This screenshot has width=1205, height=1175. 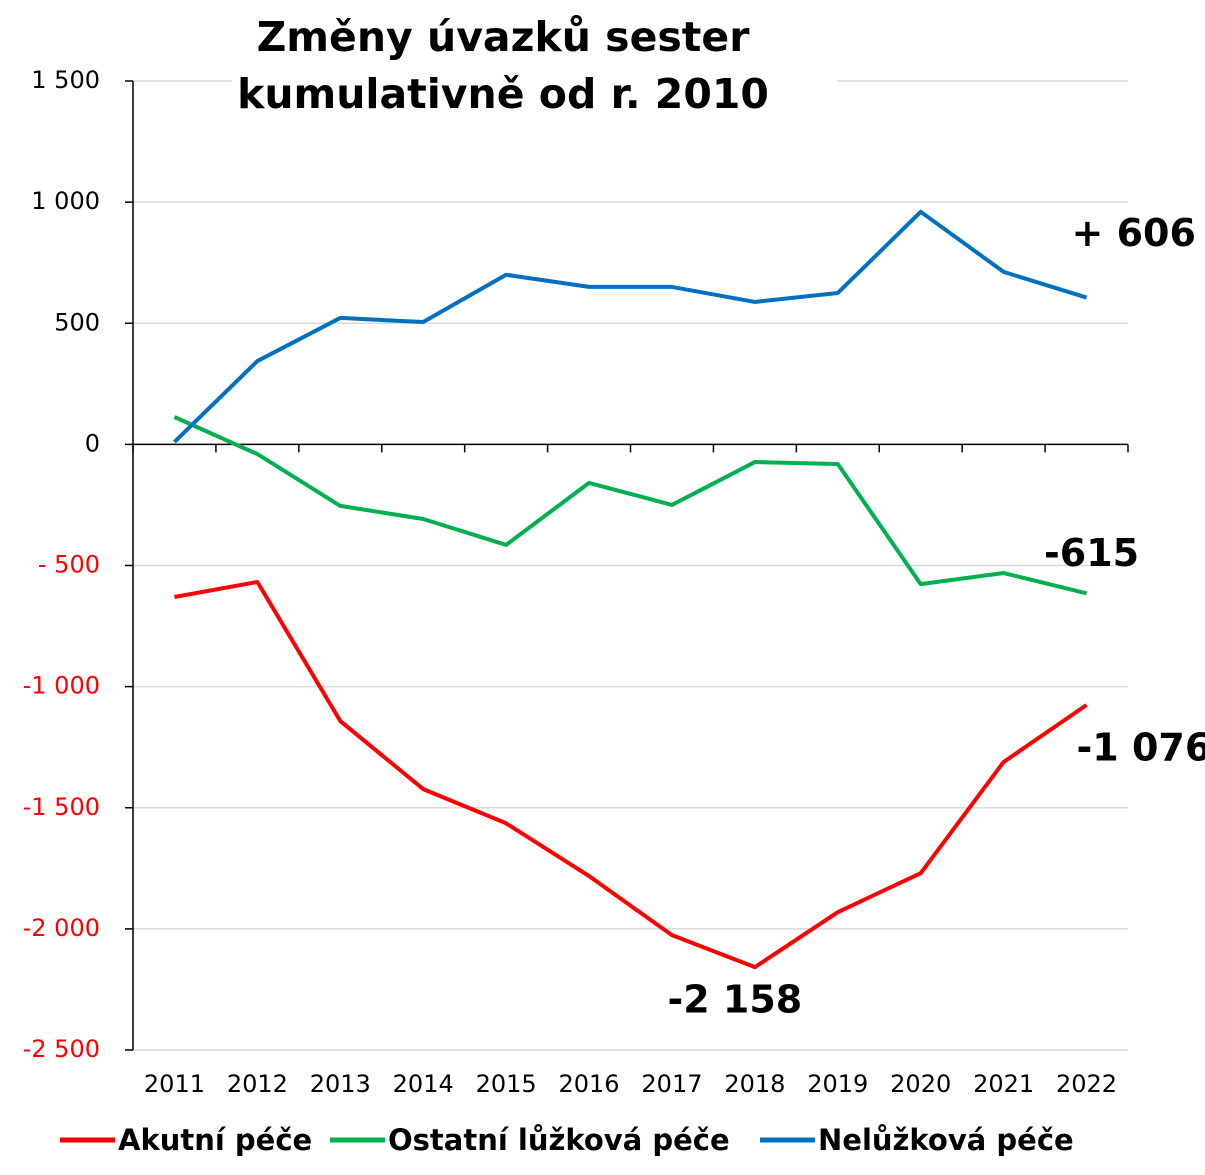 I want to click on chart-title: Změny úvazků sester, so click(x=504, y=37).